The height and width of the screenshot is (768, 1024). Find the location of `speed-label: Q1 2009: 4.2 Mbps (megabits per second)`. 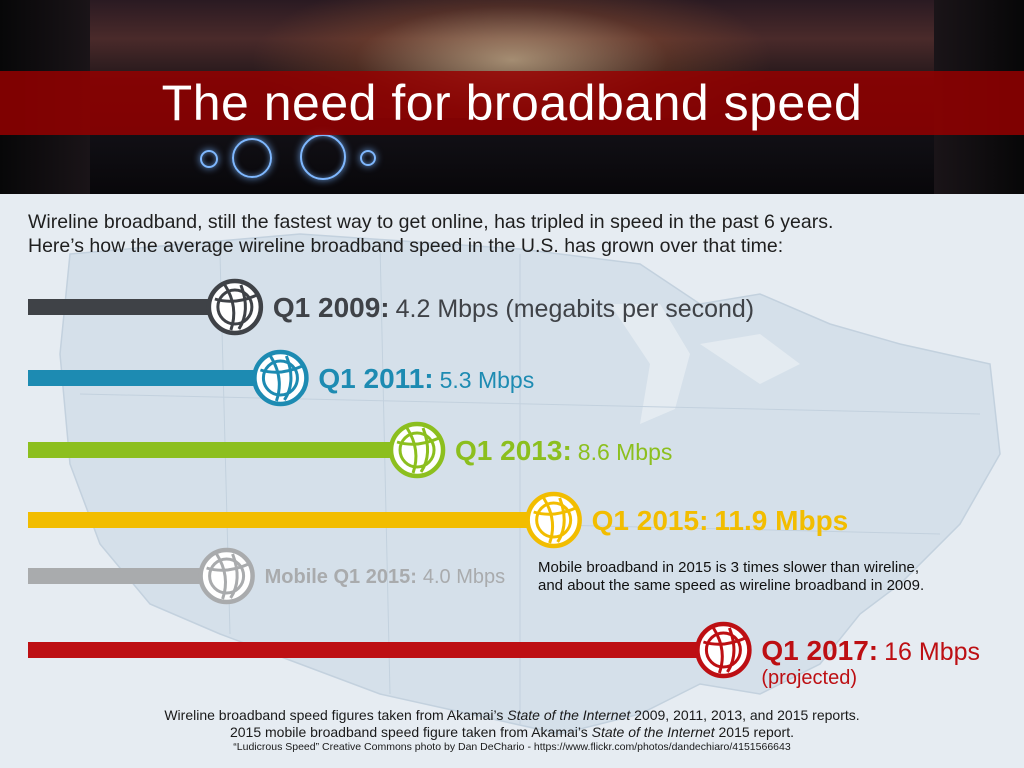

speed-label: Q1 2009: 4.2 Mbps (megabits per second) is located at coordinates (513, 307).